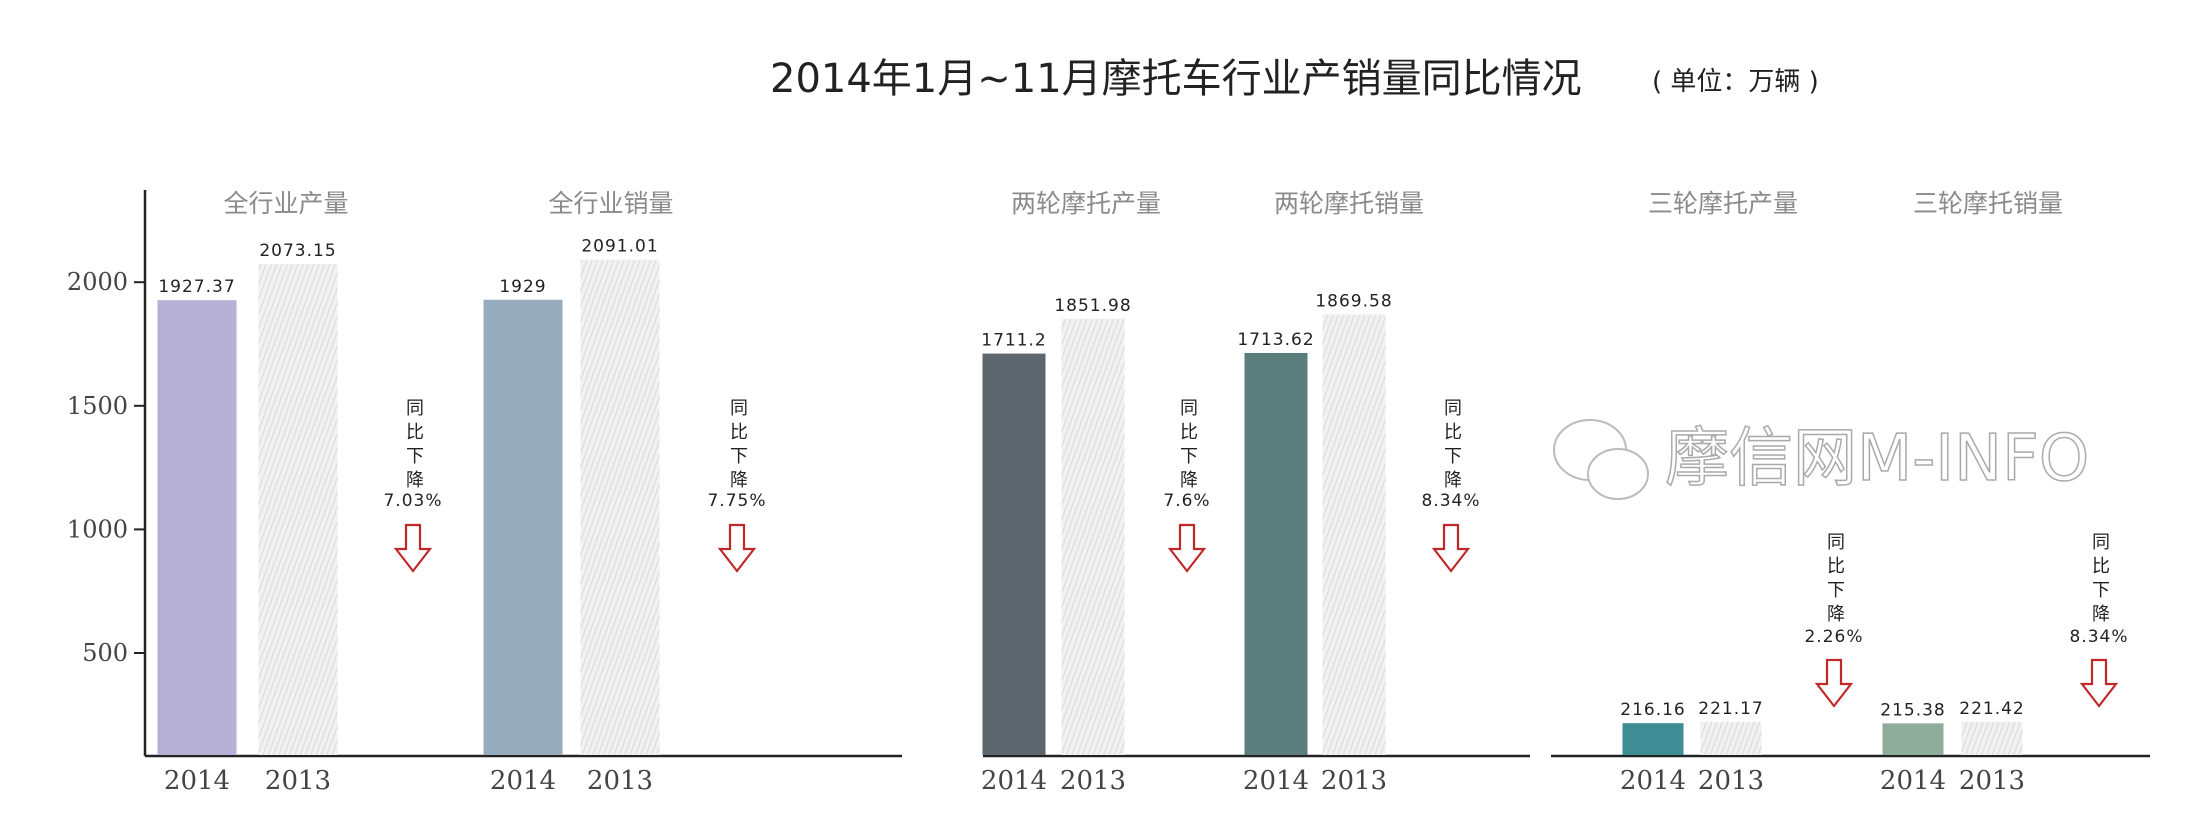 This screenshot has width=2210, height=836. Describe the element at coordinates (1618, 474) in the screenshot. I see `wechat-icon-small` at that location.